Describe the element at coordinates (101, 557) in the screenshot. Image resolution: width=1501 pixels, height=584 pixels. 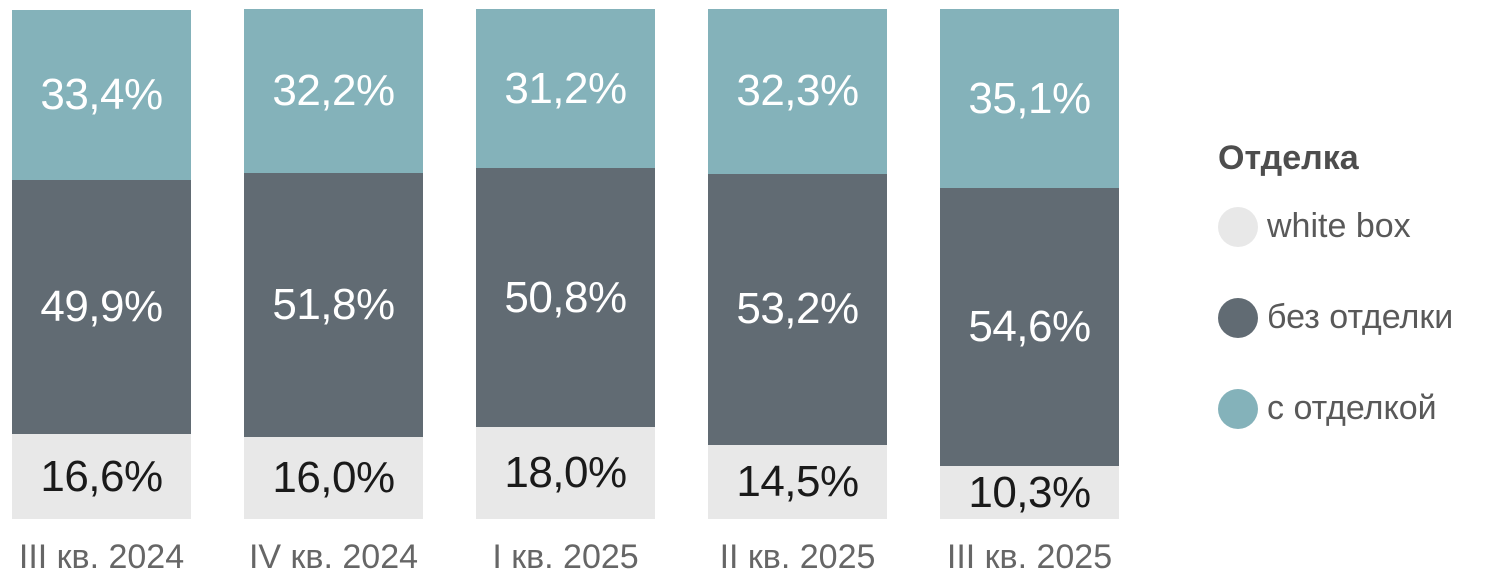
I see `x-axis-label: III кв. 2024` at that location.